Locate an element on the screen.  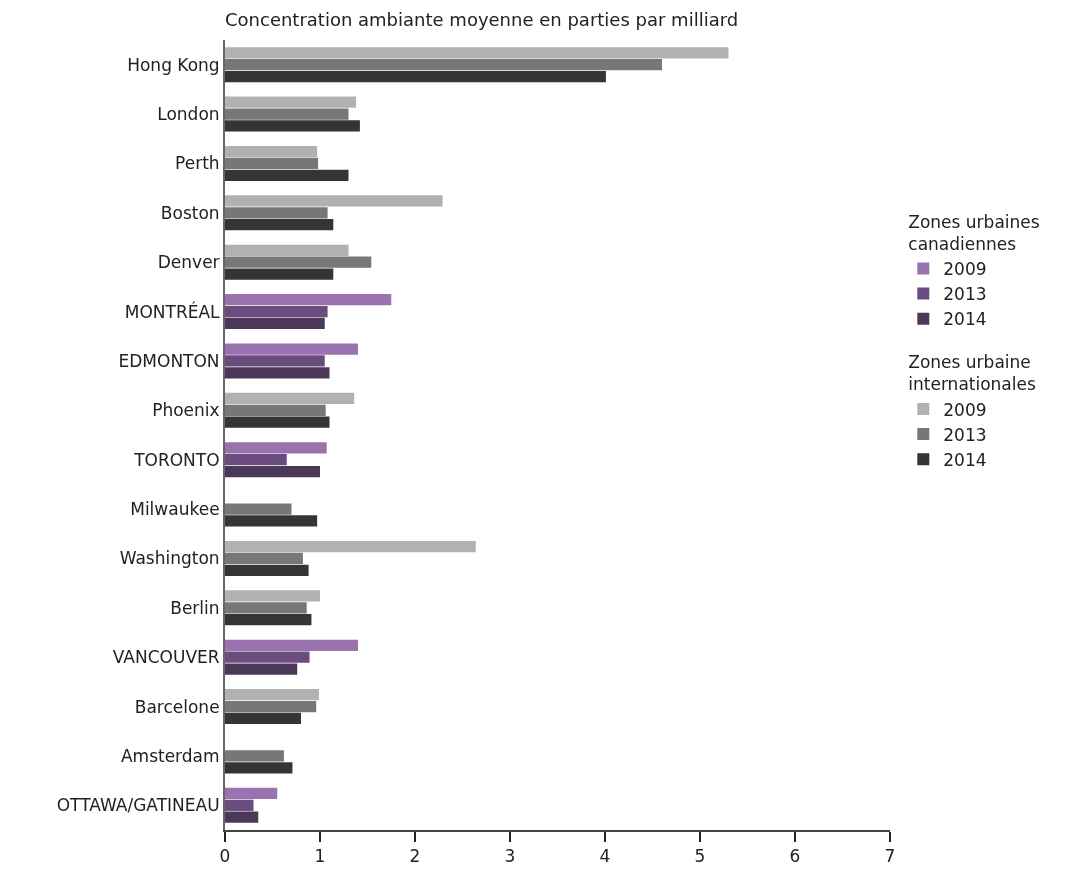
text: Zones urbaine internationales is located at coordinates (972, 373).